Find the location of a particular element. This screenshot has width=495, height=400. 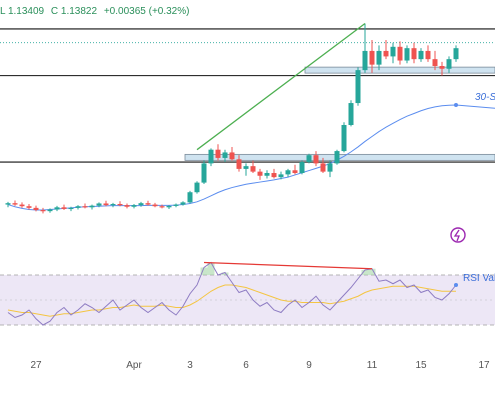

time-tick-label: 9 is located at coordinates (309, 365).